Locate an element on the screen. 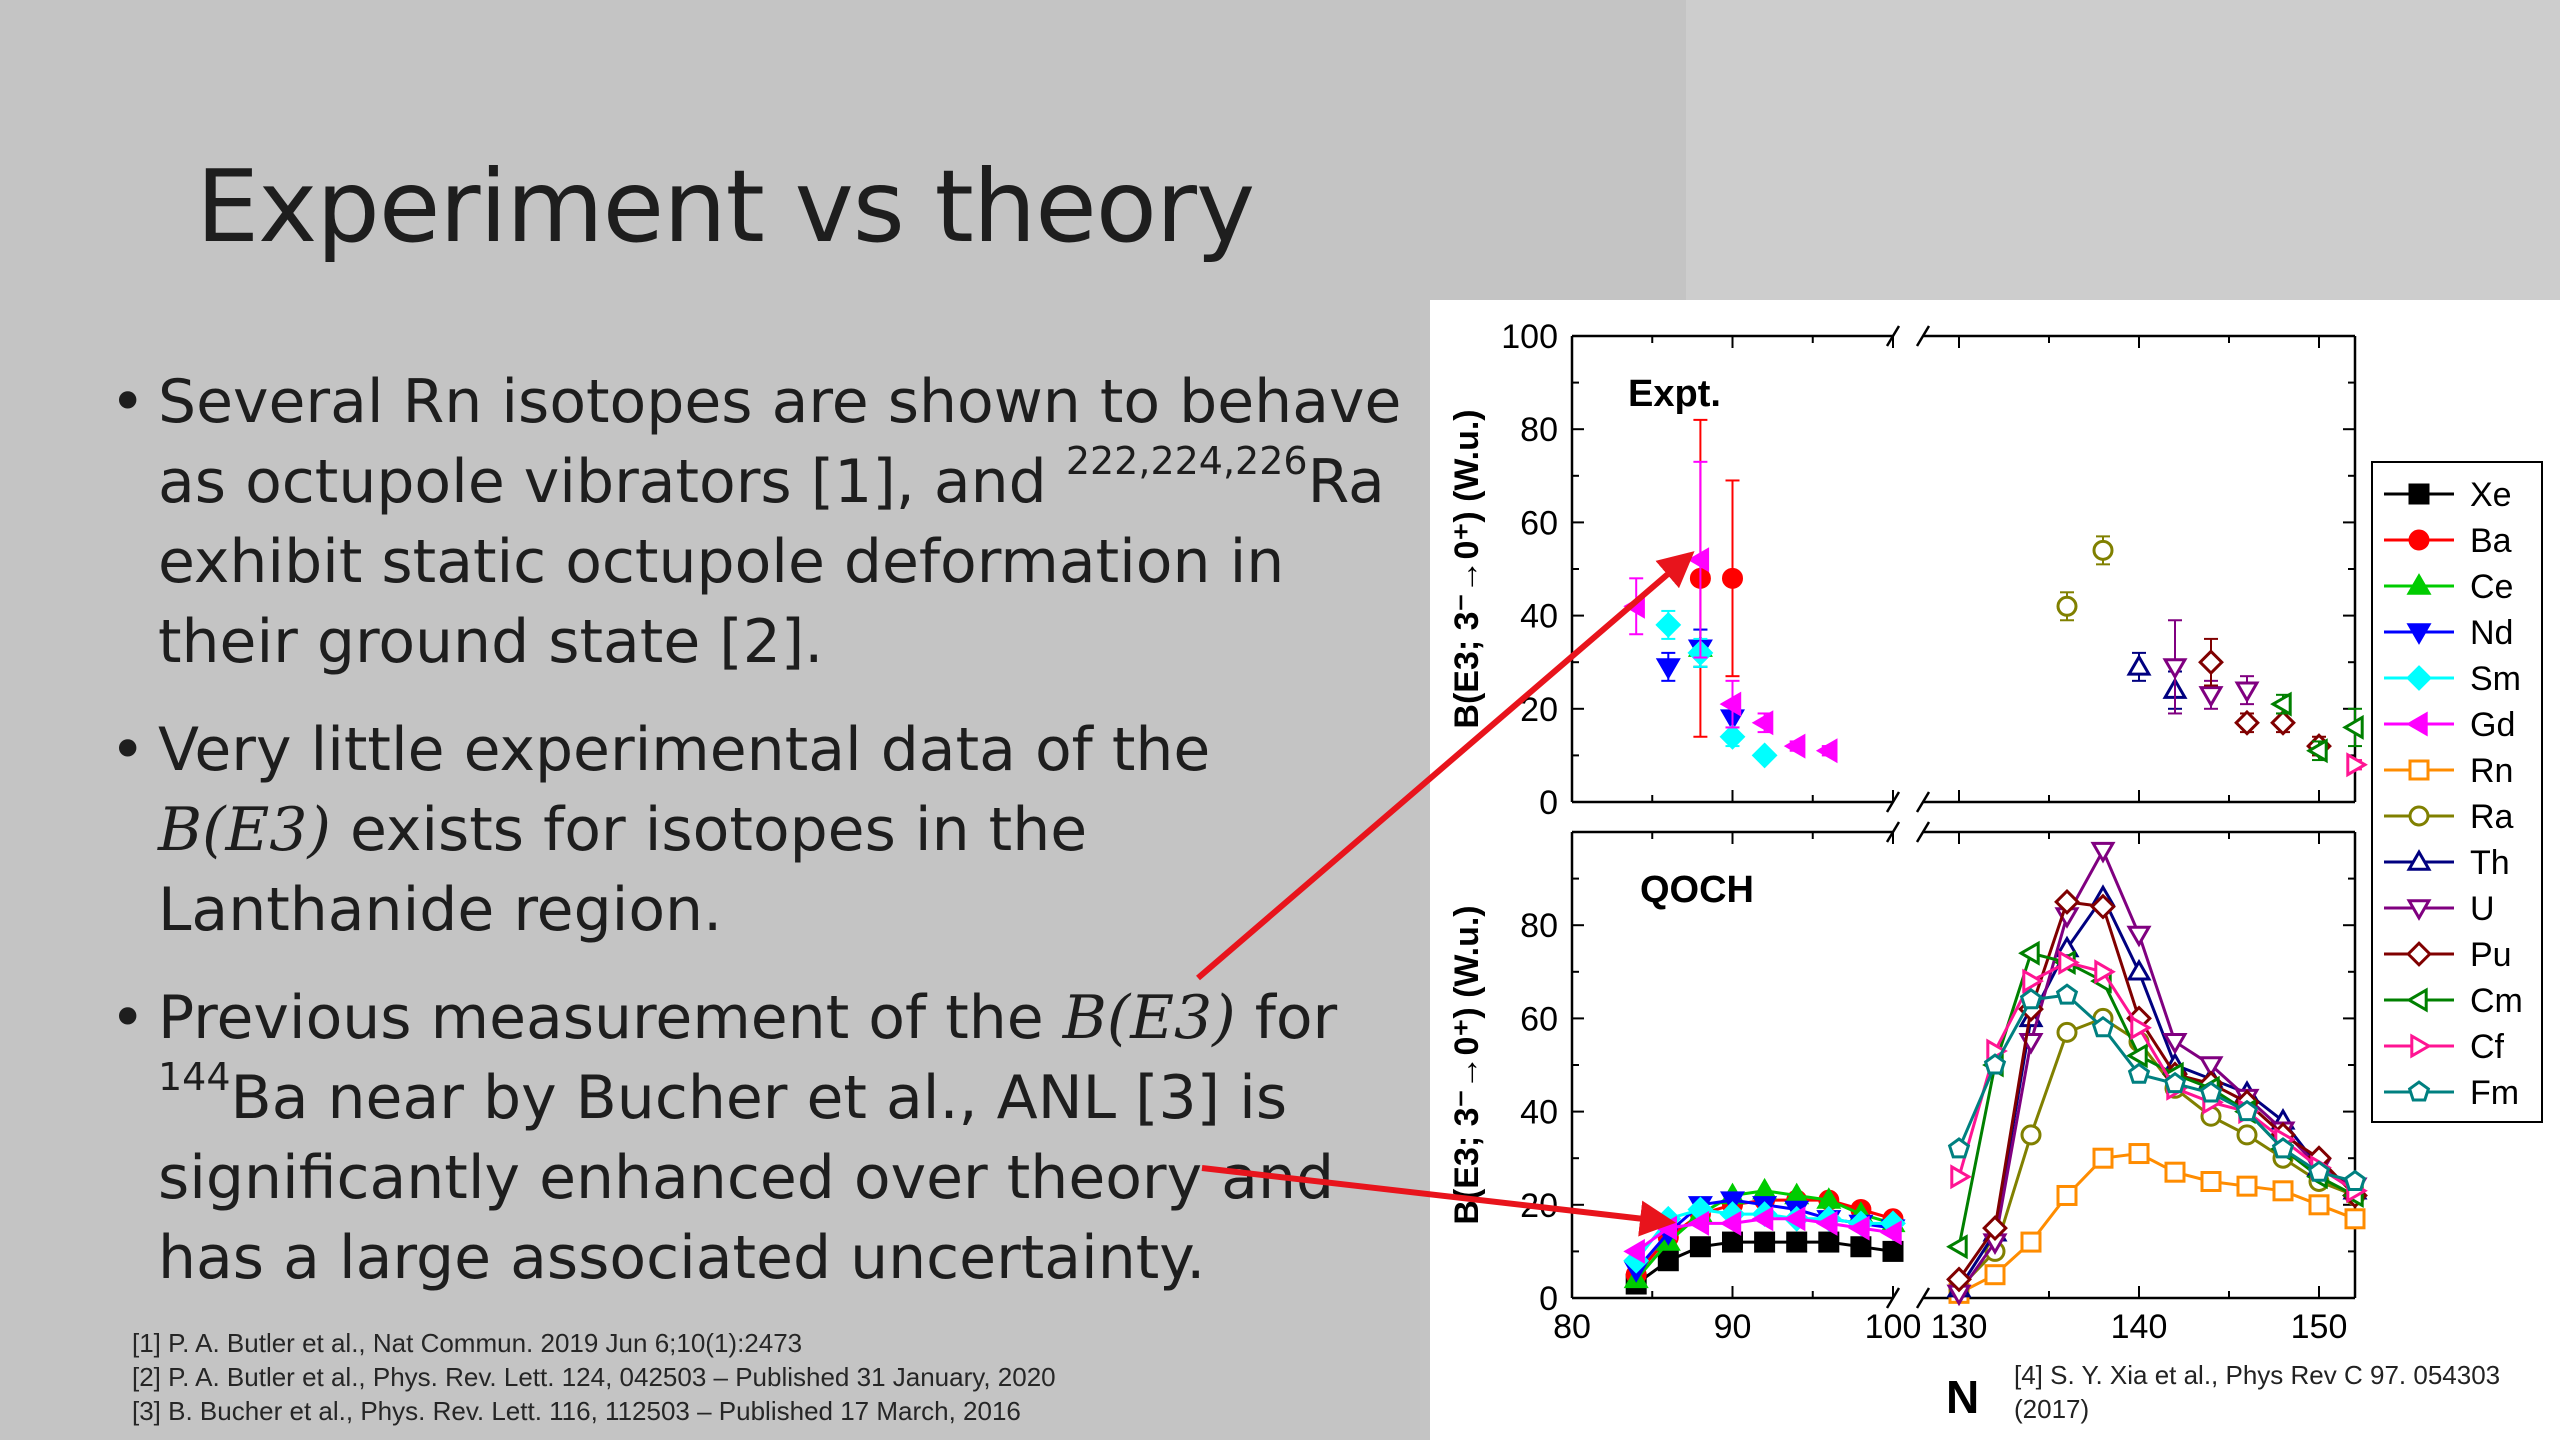 The width and height of the screenshot is (2560, 1440). x-tick-label: 150 is located at coordinates (2319, 1327).